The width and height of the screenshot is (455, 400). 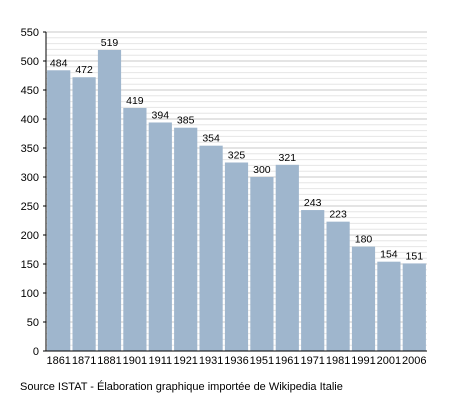 What do you see at coordinates (58, 361) in the screenshot?
I see `x-tick-1861: 1861` at bounding box center [58, 361].